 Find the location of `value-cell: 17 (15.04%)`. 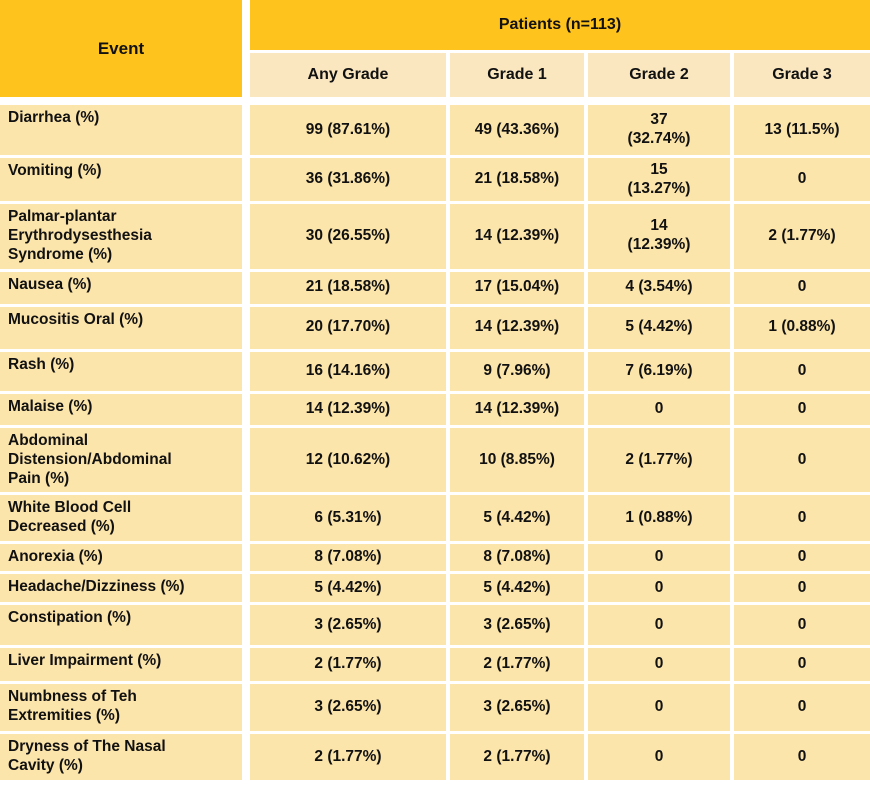

value-cell: 17 (15.04%) is located at coordinates (517, 287).